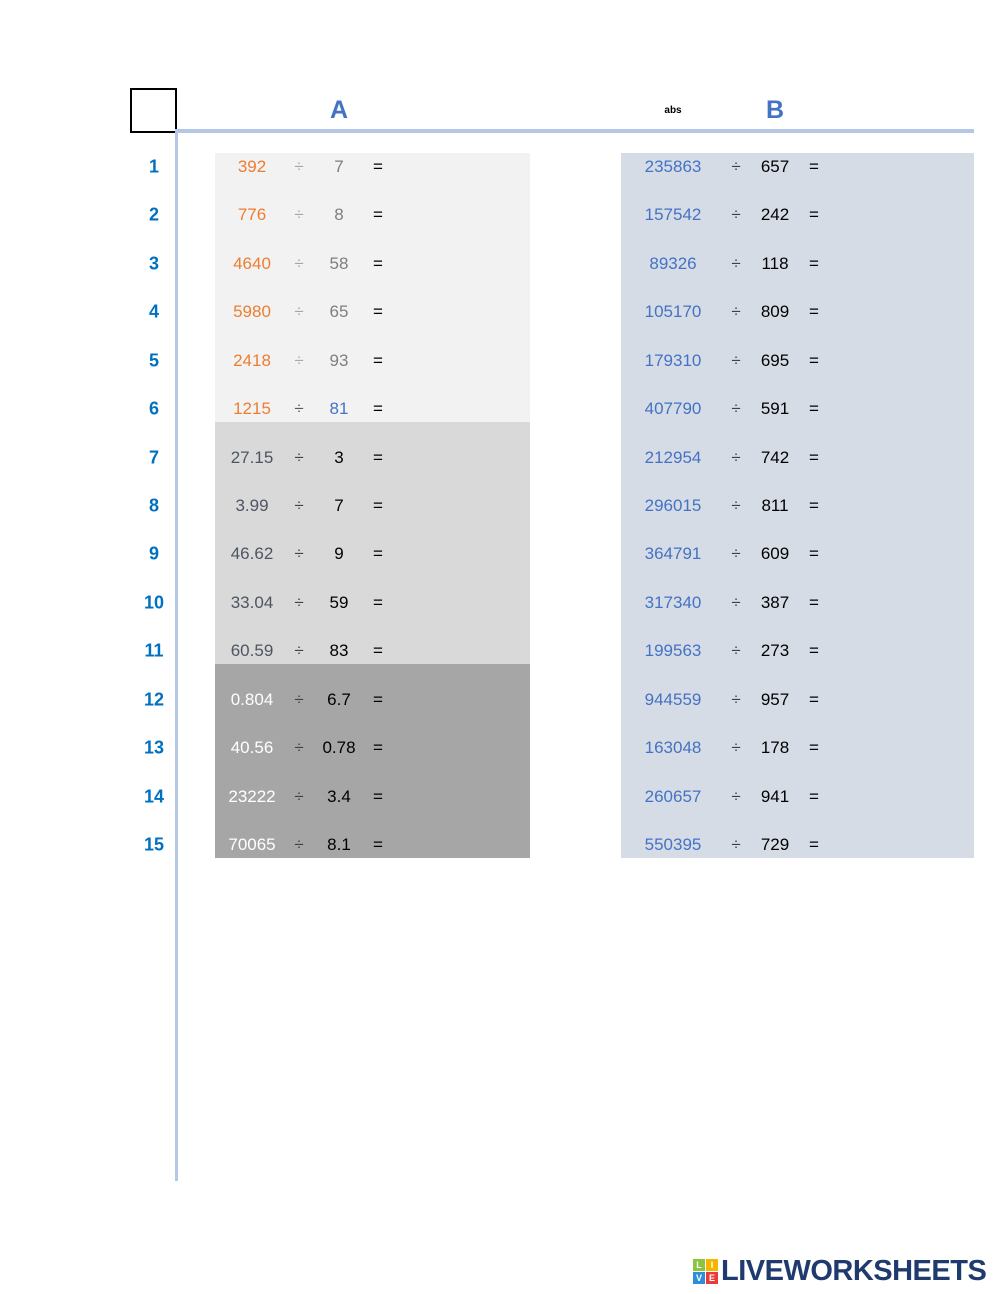 The width and height of the screenshot is (1000, 1294). I want to click on a-dividend: 2418, so click(252, 360).